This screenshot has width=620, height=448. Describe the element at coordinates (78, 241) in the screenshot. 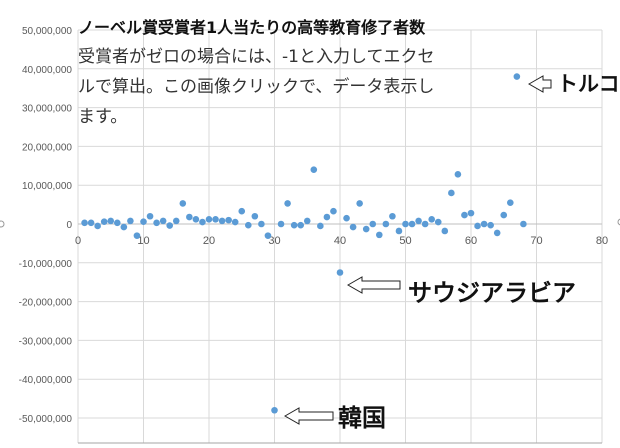

I see `x-tick-label: 0` at that location.